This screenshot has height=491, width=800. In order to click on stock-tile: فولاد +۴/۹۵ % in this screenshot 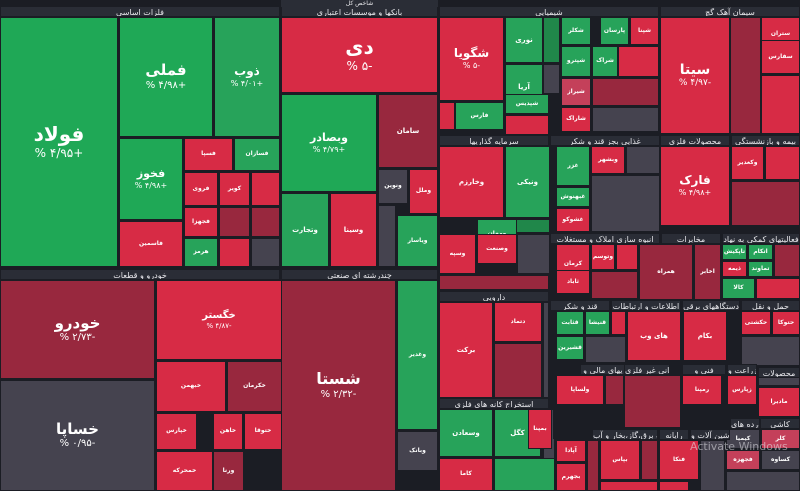, I will do `click(59, 142)`.